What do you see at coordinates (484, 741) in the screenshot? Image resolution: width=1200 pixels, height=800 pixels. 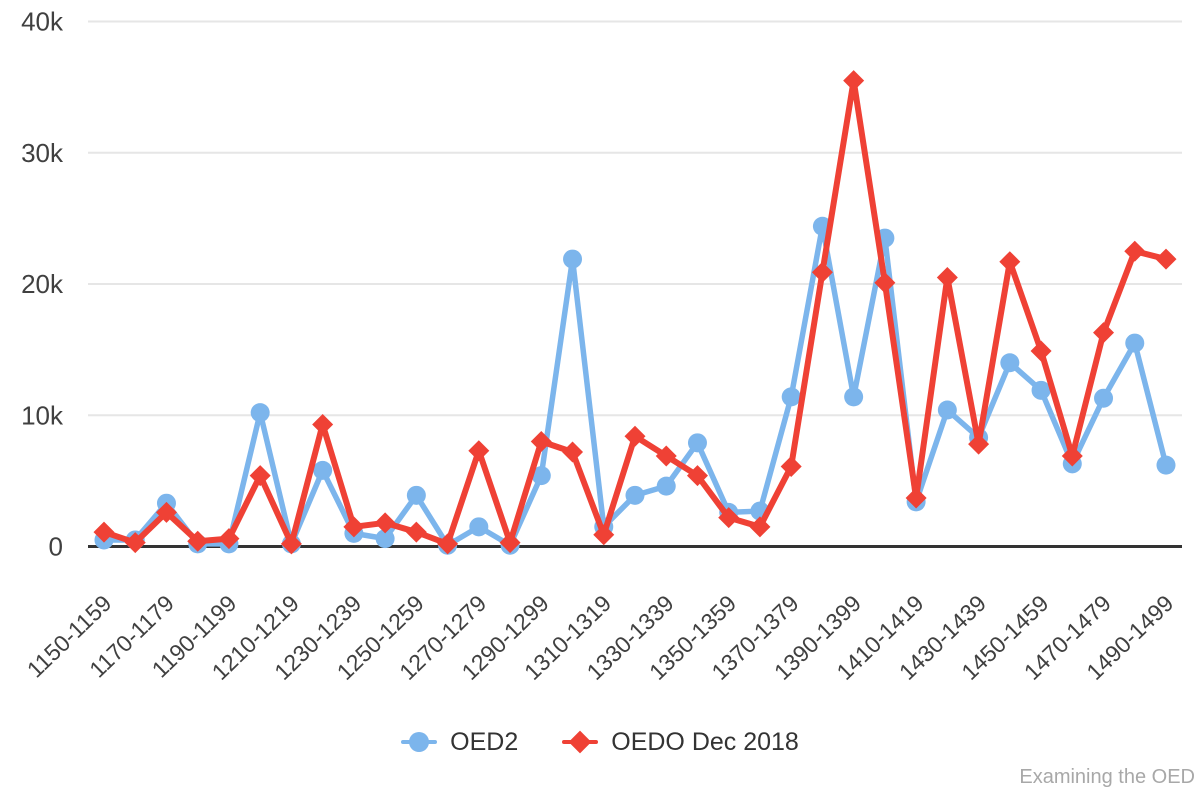 I see `legend-label-oed2: OED2` at bounding box center [484, 741].